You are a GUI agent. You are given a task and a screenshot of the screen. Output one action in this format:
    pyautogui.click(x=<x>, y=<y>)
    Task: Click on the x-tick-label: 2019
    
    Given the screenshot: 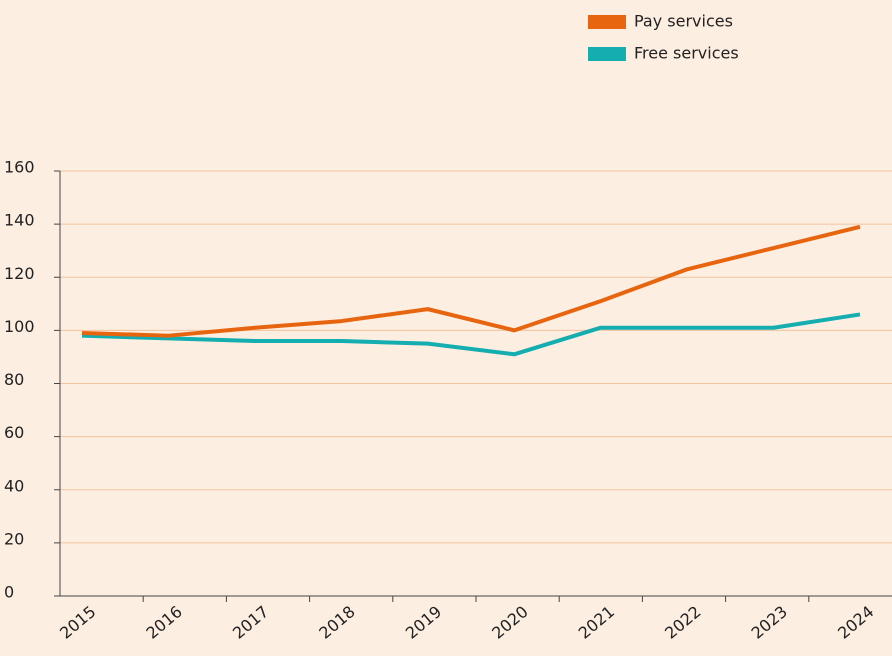 What is the action you would take?
    pyautogui.click(x=423, y=622)
    